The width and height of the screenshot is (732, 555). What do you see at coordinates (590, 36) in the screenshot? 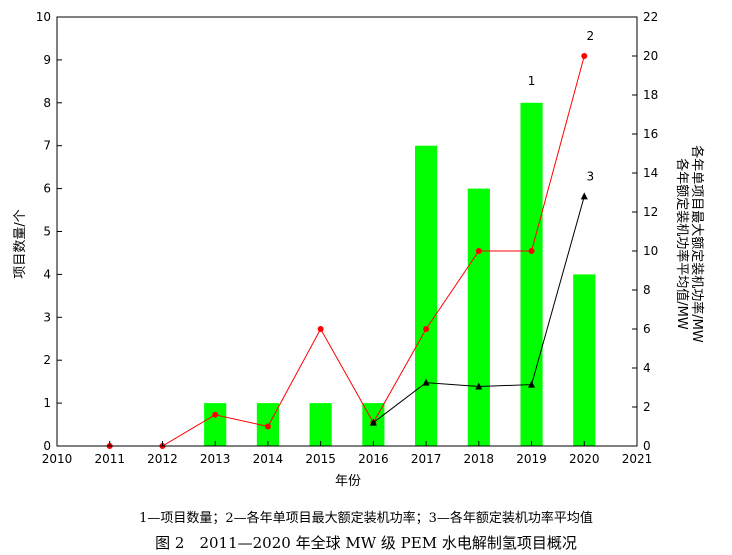
I see `series-label: 2` at bounding box center [590, 36].